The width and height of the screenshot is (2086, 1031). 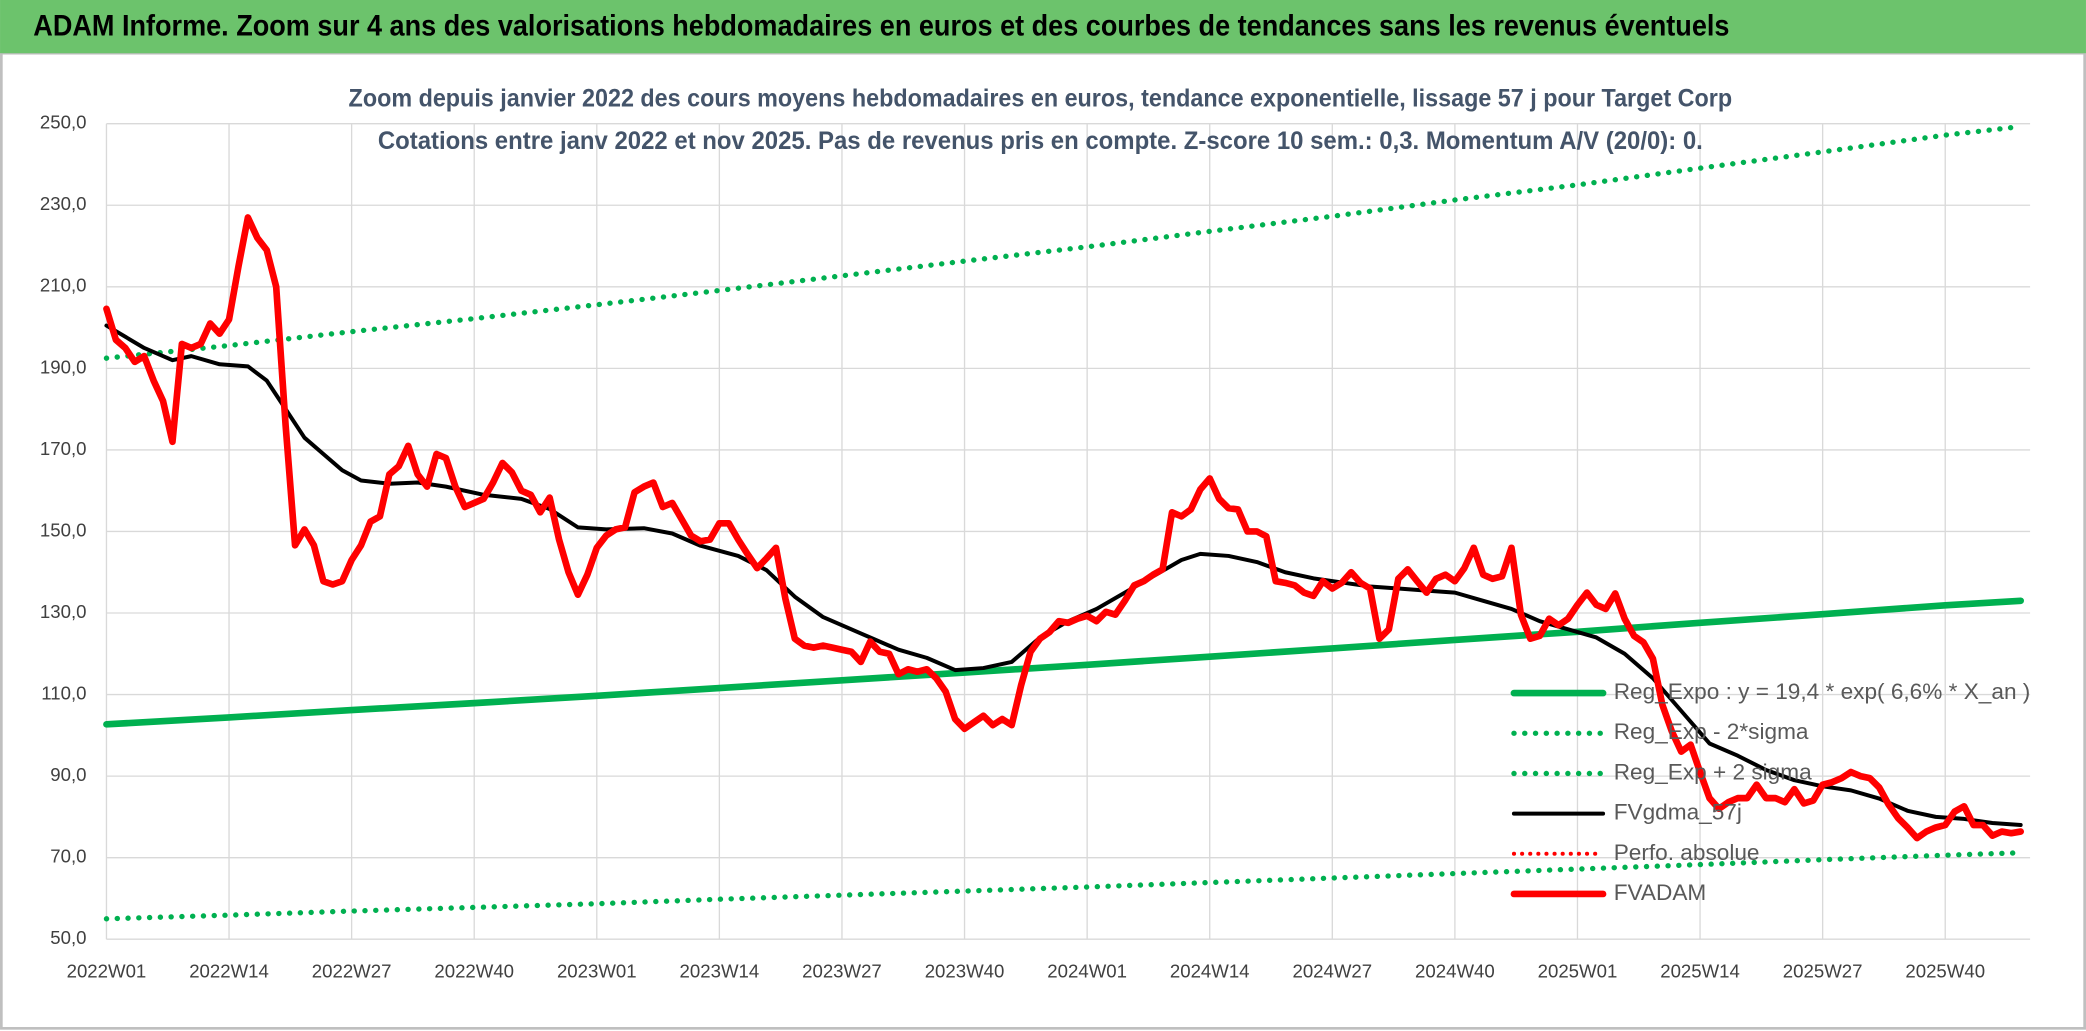 I want to click on y-tick-label: 110,0, so click(x=63, y=692).